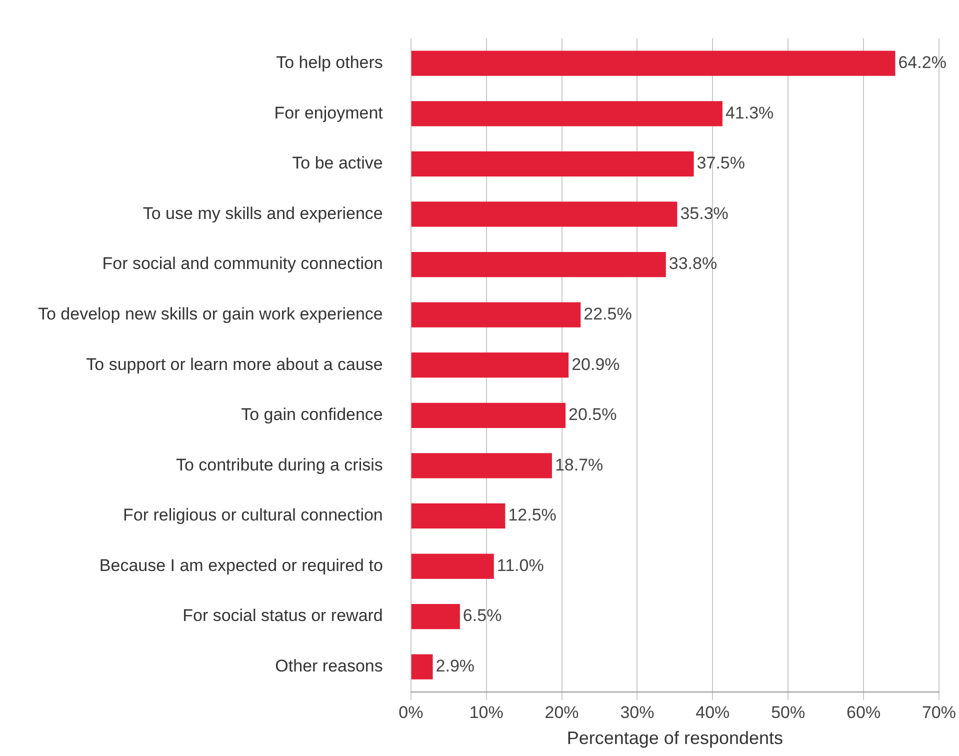 This screenshot has width=959, height=756. What do you see at coordinates (520, 565) in the screenshot?
I see `data-label: 11.0%` at bounding box center [520, 565].